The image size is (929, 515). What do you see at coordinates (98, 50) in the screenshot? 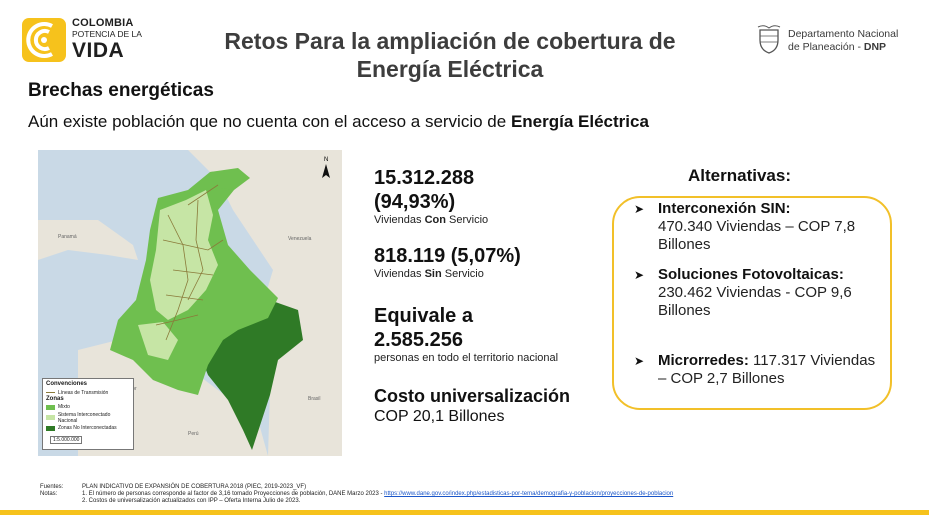
I see `logo-line-3: VIDA` at bounding box center [98, 50].